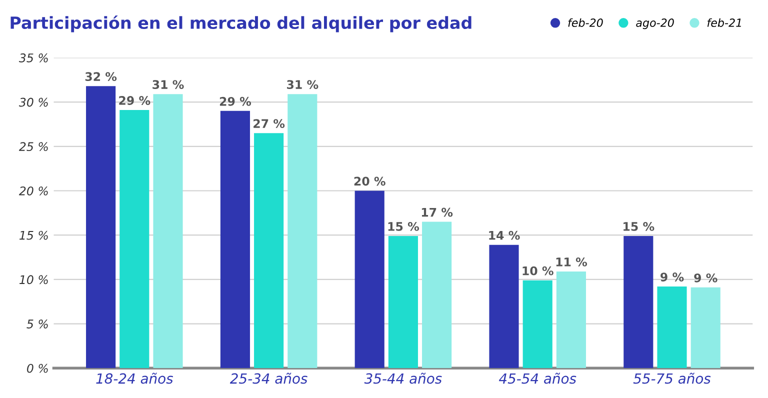 This screenshot has width=768, height=398. I want to click on x-tick-label: 45-54 años, so click(537, 378).